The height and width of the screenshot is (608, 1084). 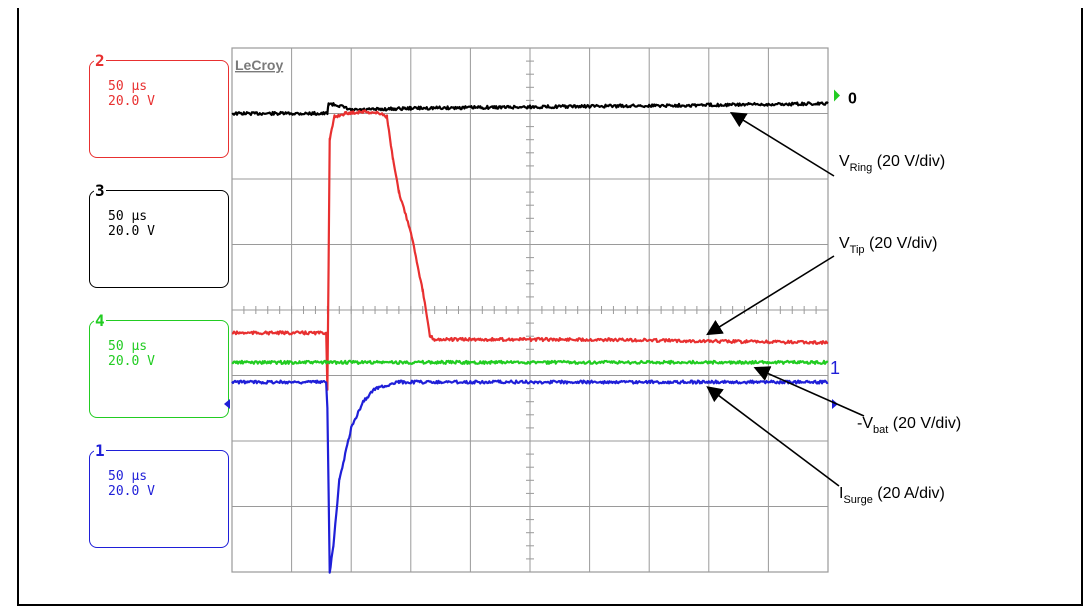 What do you see at coordinates (100, 190) in the screenshot?
I see `channel-3-number: 3` at bounding box center [100, 190].